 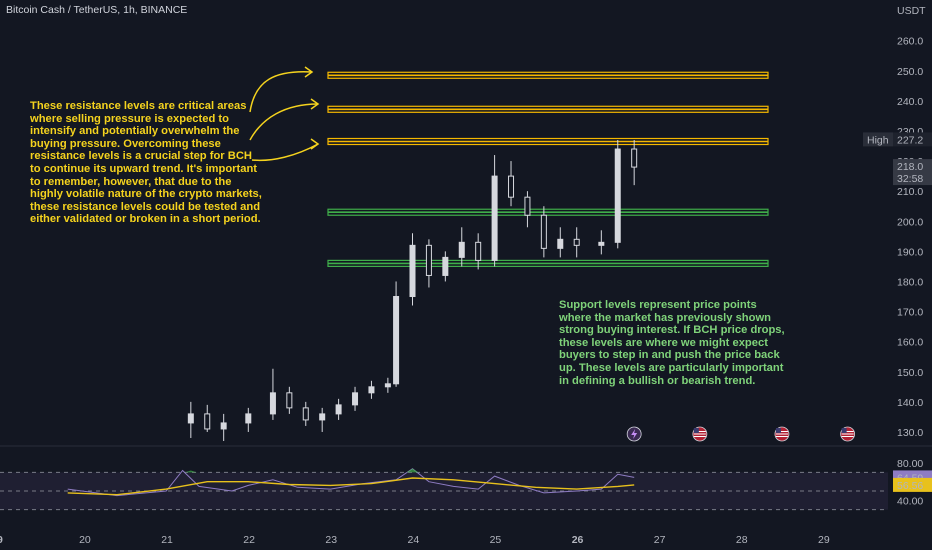 I want to click on x-tick-label: 24, so click(x=414, y=540).